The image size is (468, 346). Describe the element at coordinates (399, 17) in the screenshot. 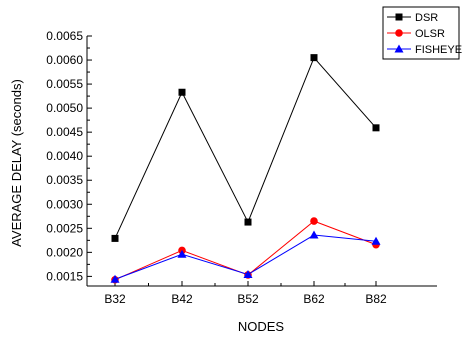

I see `legend-marker-dsr` at that location.